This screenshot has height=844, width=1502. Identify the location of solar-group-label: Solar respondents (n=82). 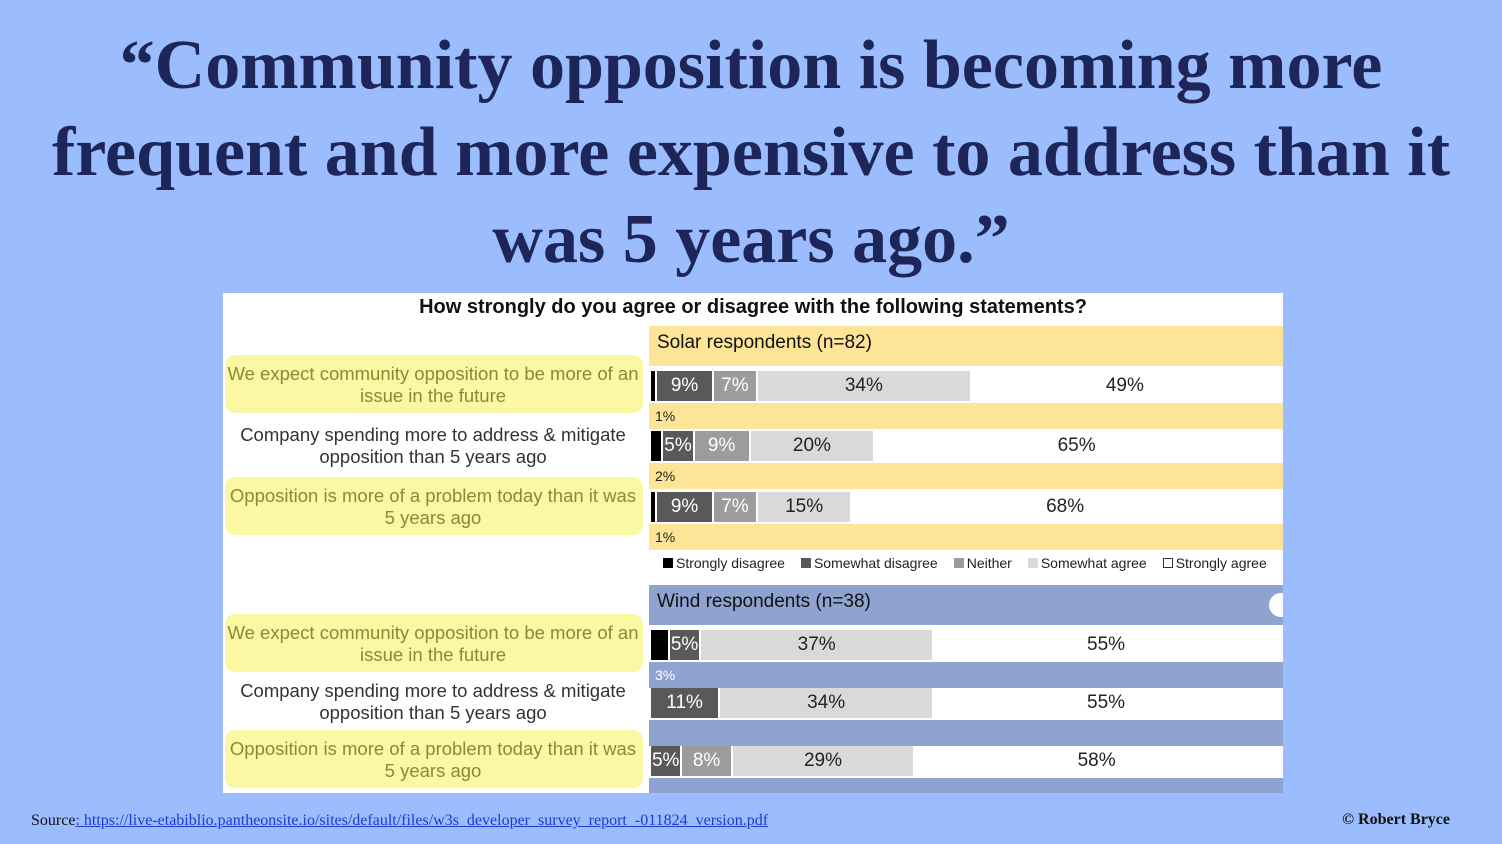
(764, 342).